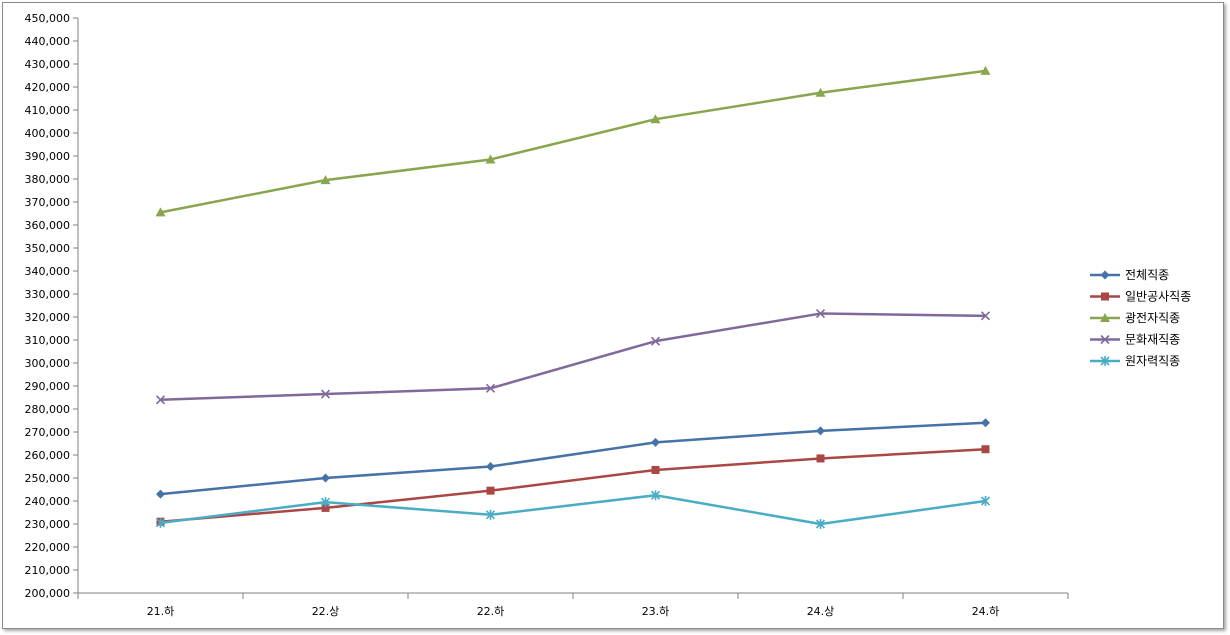  What do you see at coordinates (326, 611) in the screenshot?
I see `x-tick-label: 22.상` at bounding box center [326, 611].